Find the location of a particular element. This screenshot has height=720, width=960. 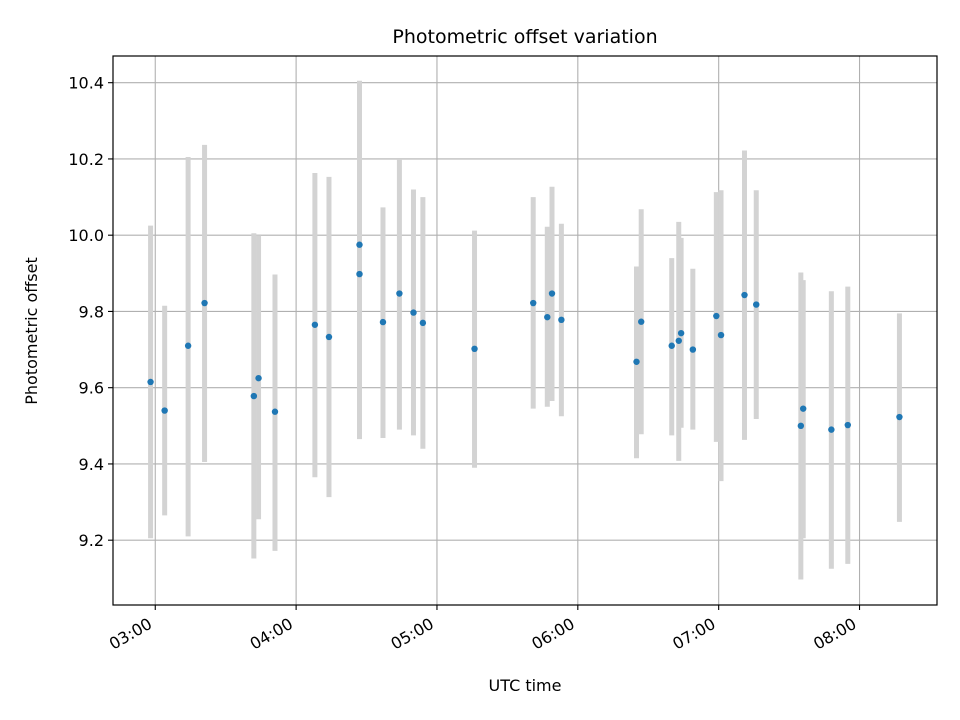

y-tick-label: 10.4 is located at coordinates (86, 83).